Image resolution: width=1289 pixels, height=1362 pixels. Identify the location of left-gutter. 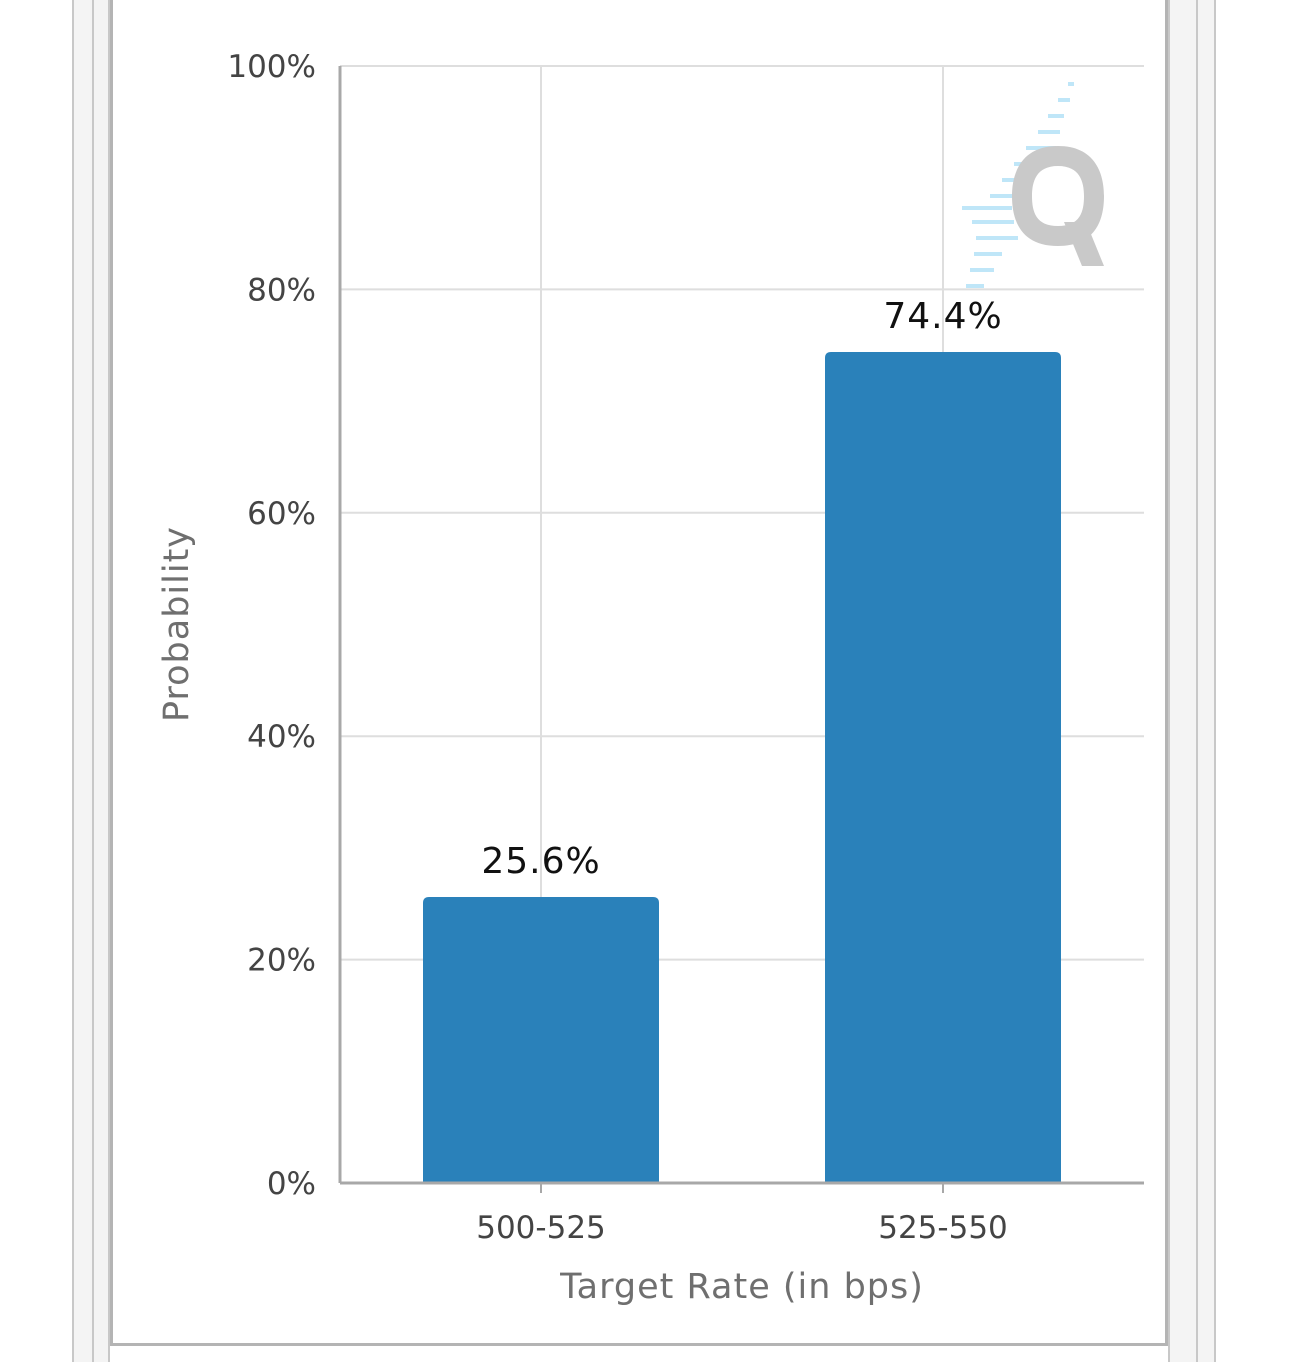
(91, 681).